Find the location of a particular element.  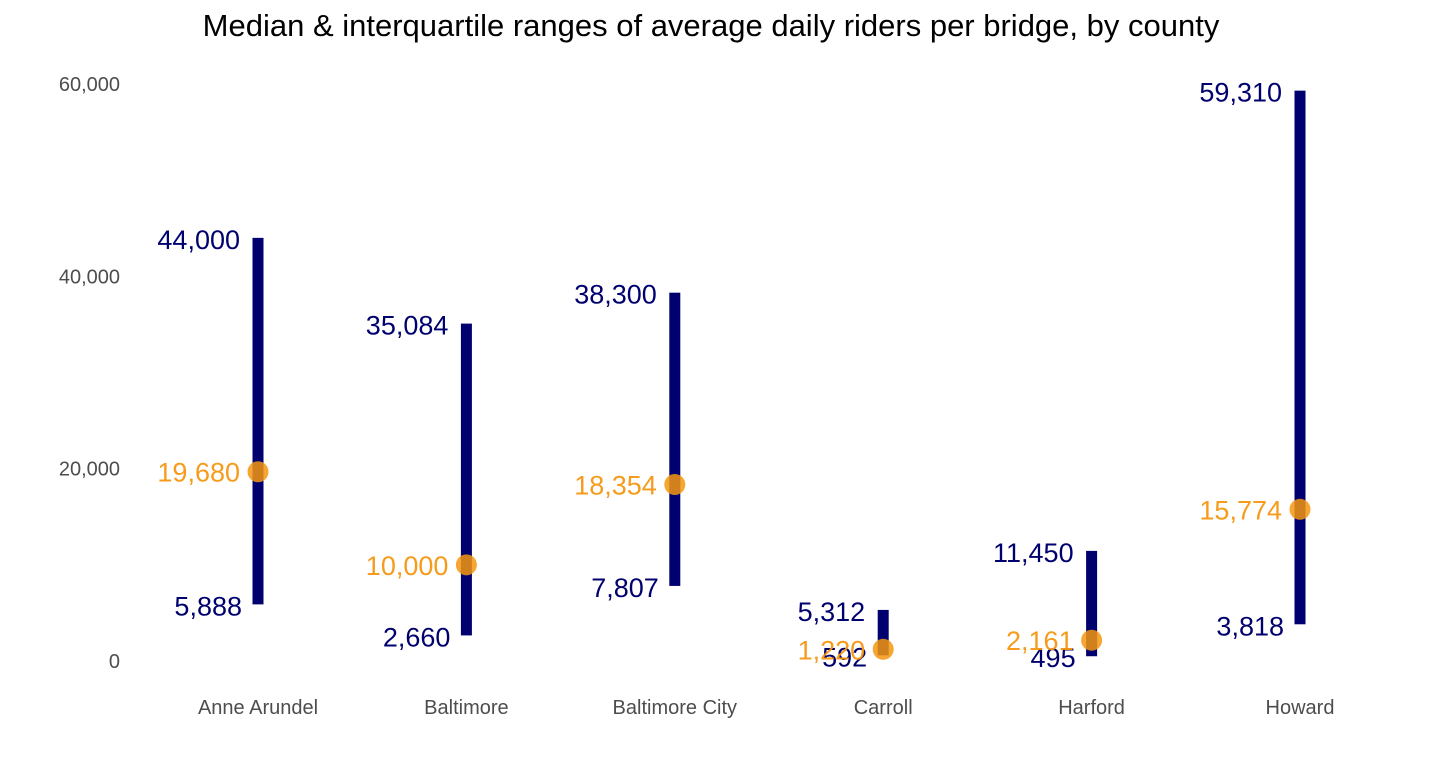

median-value-label: 2,161 is located at coordinates (1040, 641).